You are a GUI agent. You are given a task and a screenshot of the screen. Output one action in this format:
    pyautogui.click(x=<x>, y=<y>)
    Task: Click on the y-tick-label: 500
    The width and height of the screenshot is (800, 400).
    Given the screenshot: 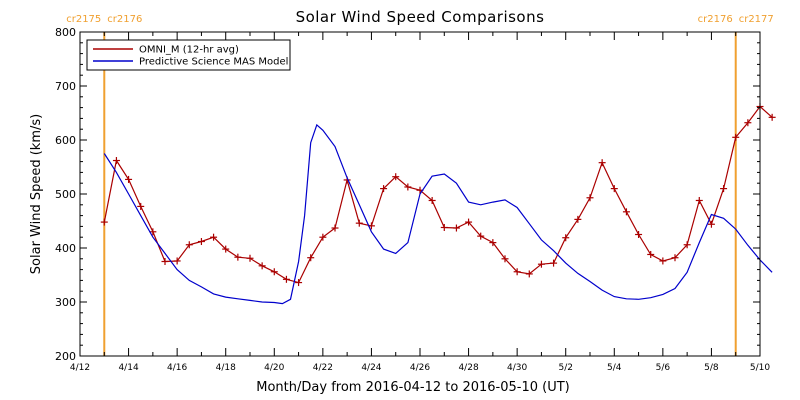 What is the action you would take?
    pyautogui.click(x=65, y=194)
    